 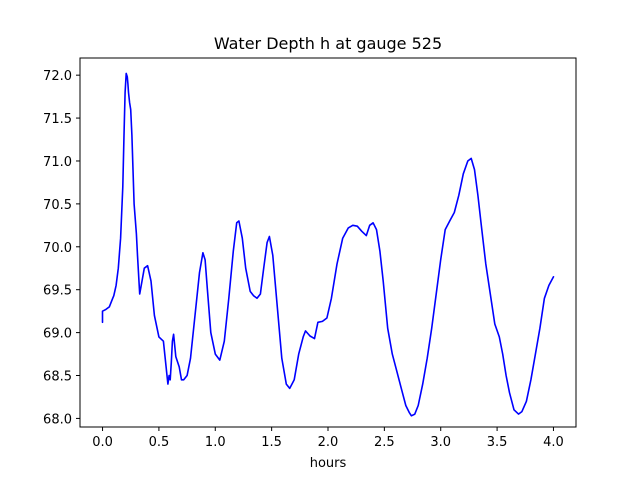 I want to click on y-tick-label: 70.5, so click(x=57, y=205).